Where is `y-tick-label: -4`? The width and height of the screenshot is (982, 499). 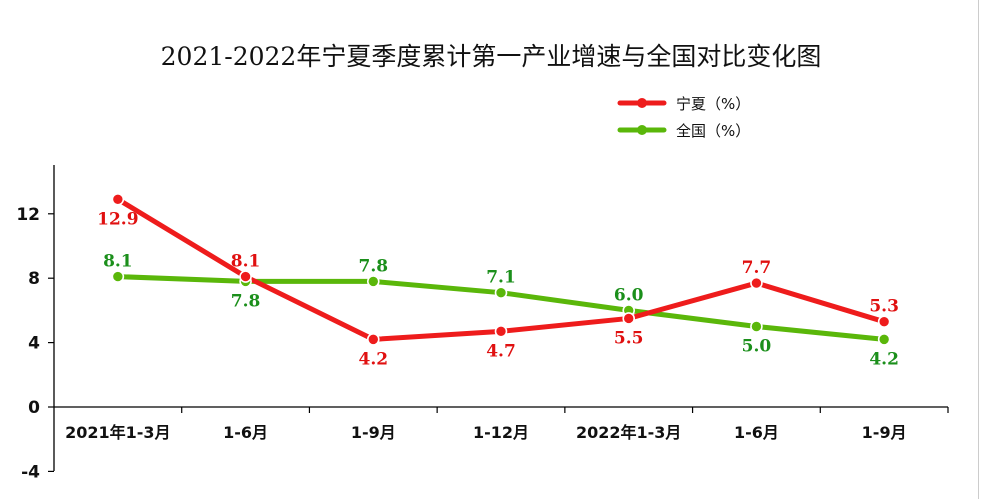 y-tick-label: -4 is located at coordinates (30, 472).